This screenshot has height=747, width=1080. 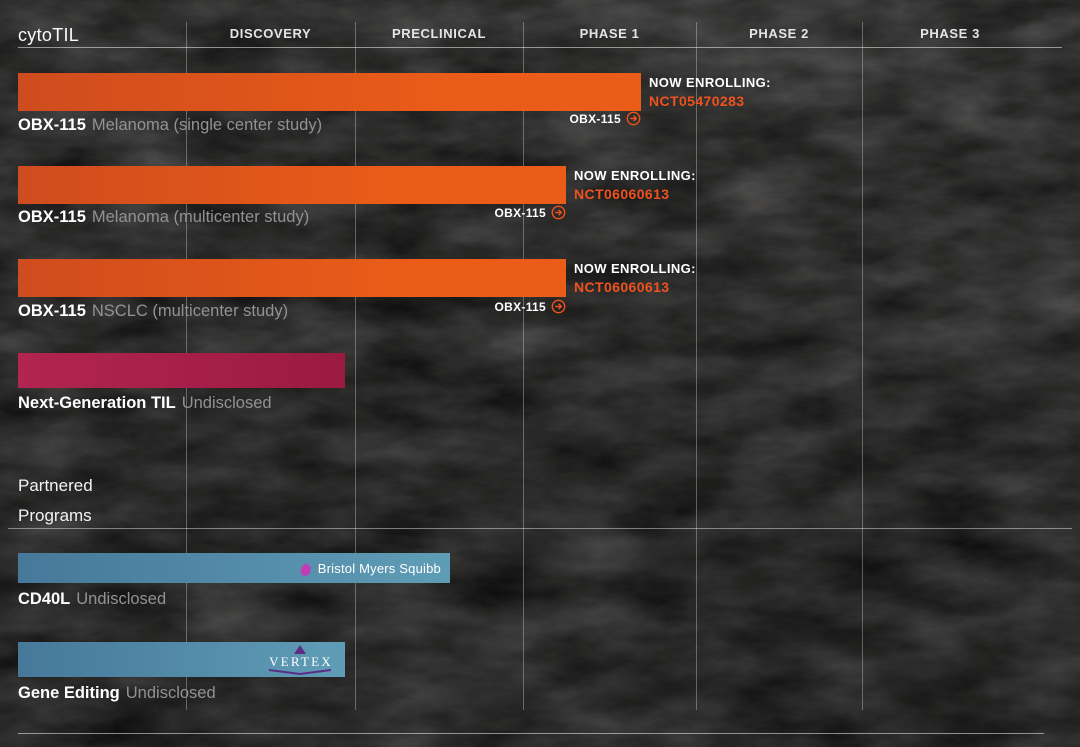 I want to click on progress-bar: Bristol Myers Squibb, so click(x=234, y=568).